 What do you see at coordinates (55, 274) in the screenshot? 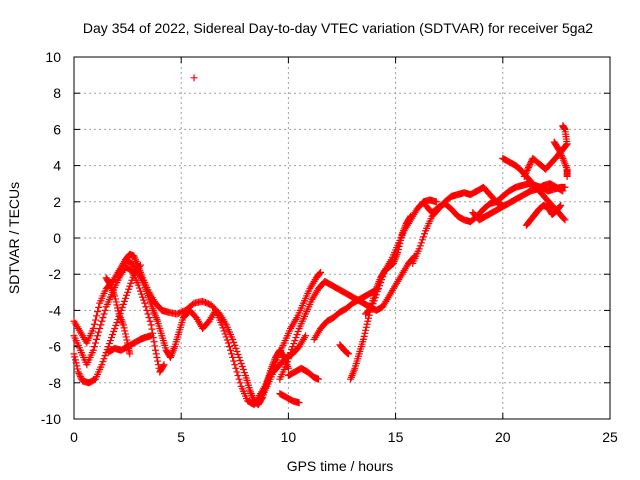
I see `y-tick-label: -2` at bounding box center [55, 274].